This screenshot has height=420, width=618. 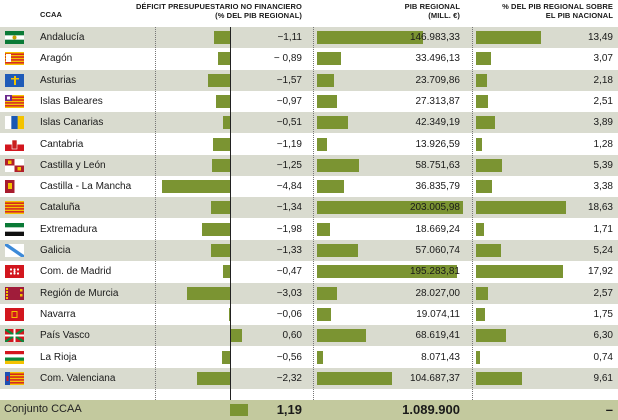 I want to click on pib-value: 23.709,86, so click(x=438, y=80).